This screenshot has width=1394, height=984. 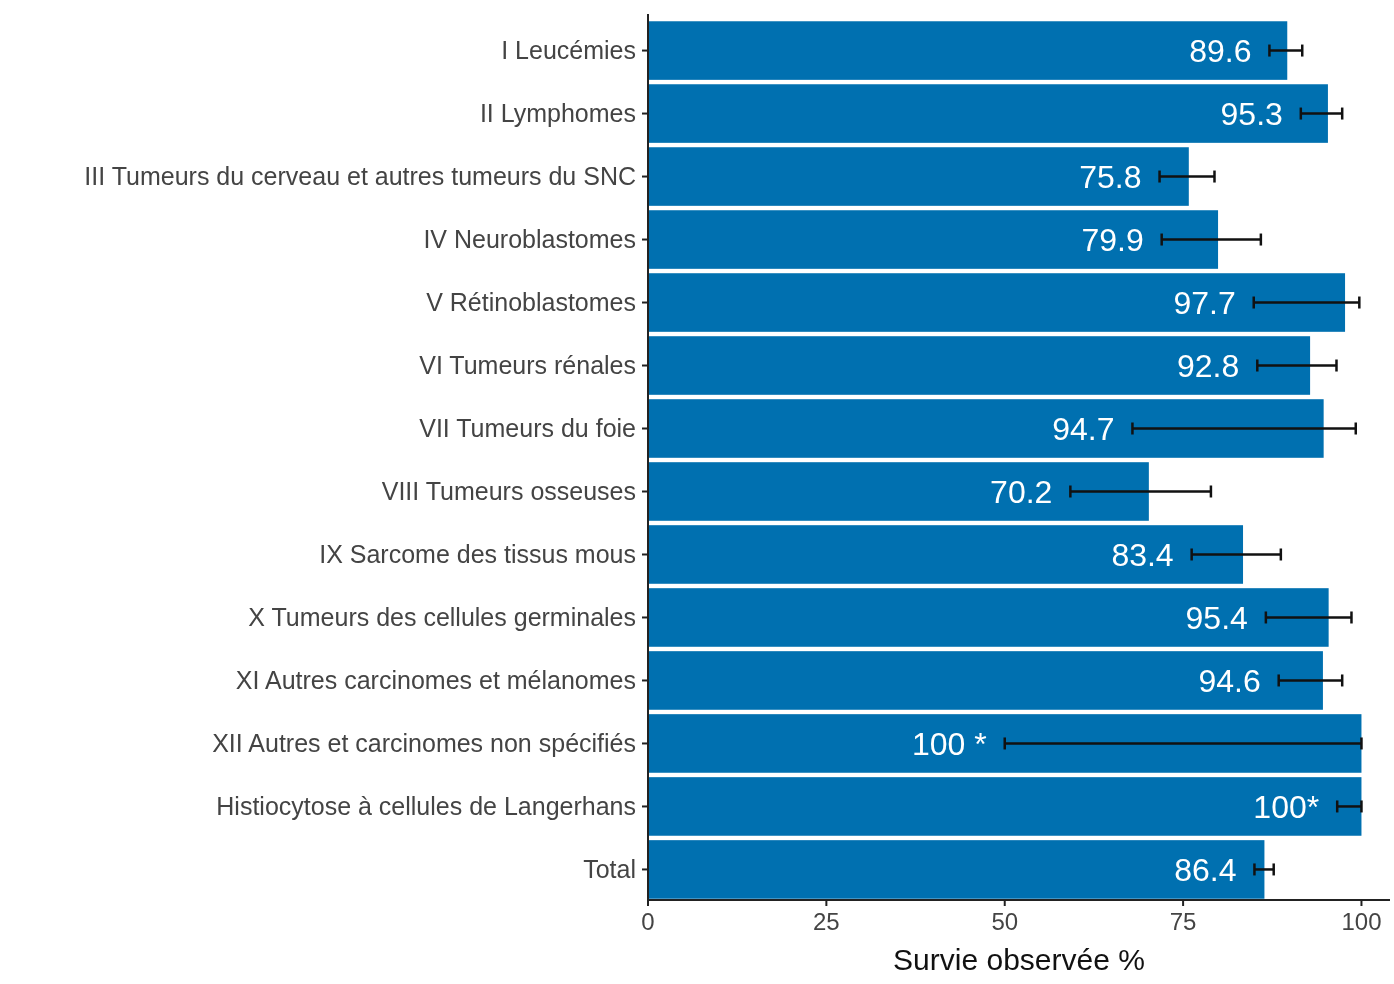 I want to click on y-tick-label: IV Neuroblastomes, so click(x=529, y=239).